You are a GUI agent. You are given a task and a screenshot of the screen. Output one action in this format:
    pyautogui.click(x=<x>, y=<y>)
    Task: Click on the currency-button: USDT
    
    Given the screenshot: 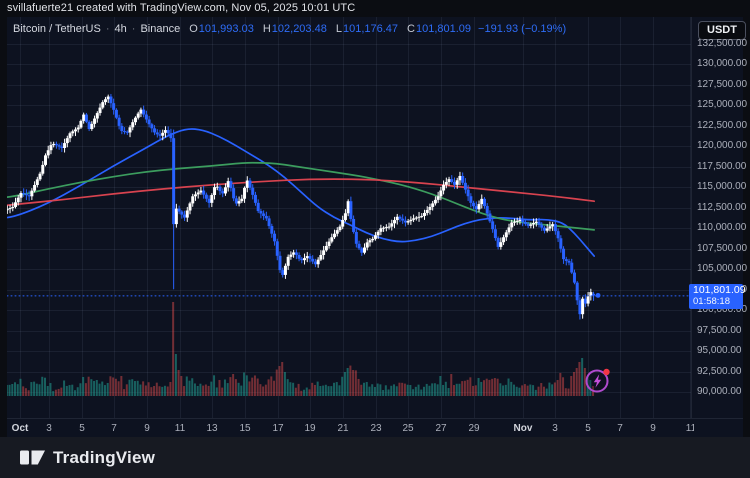 What is the action you would take?
    pyautogui.click(x=722, y=30)
    